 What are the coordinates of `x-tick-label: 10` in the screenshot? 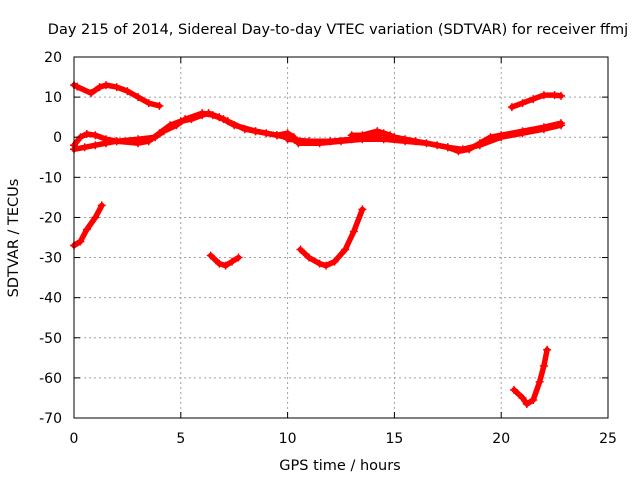 It's located at (288, 439).